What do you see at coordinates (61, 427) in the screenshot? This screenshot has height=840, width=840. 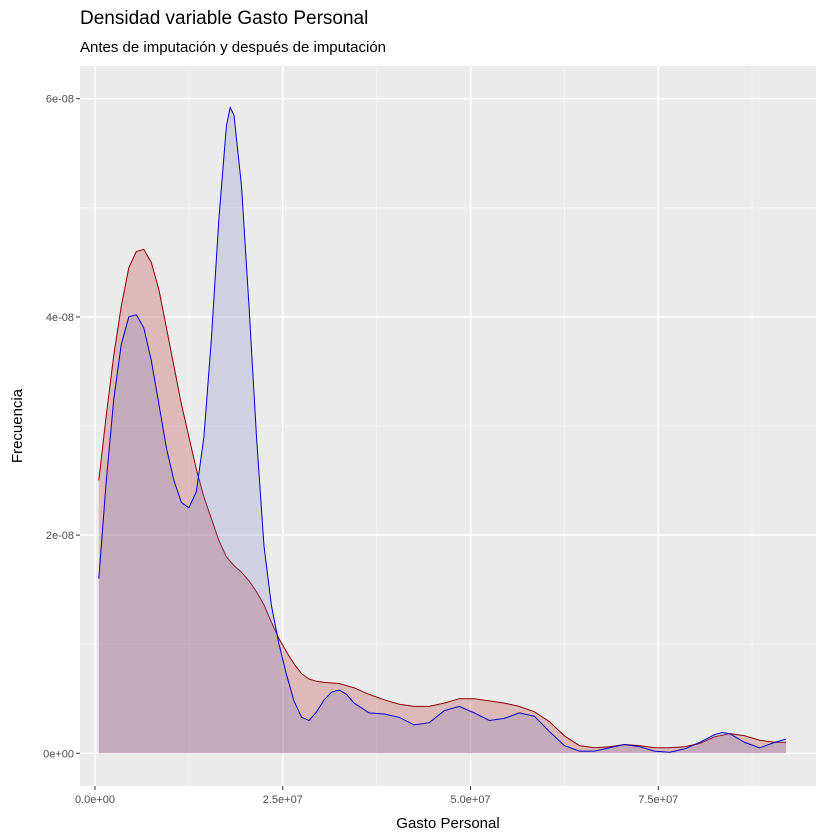 I see `y-axis: 0e+00 2e-08 4e-08 6e-08` at bounding box center [61, 427].